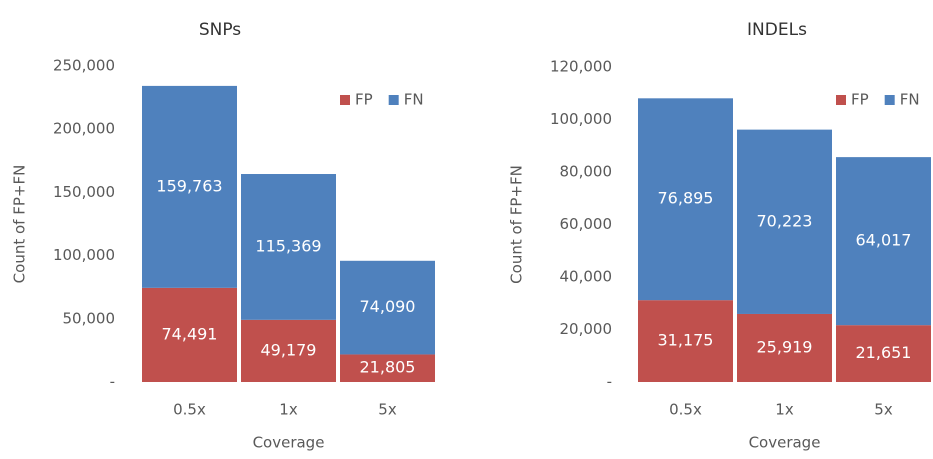  I want to click on data-label: 64,017, so click(884, 240).